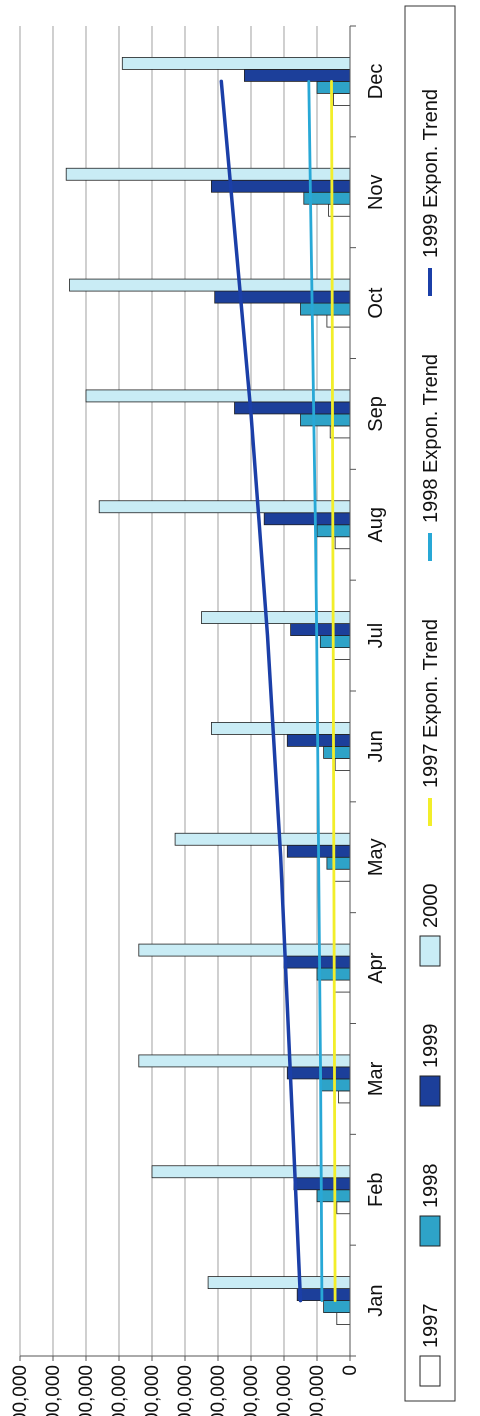 The width and height of the screenshot is (480, 1416). I want to click on bar-1999-Aug, so click(307, 519).